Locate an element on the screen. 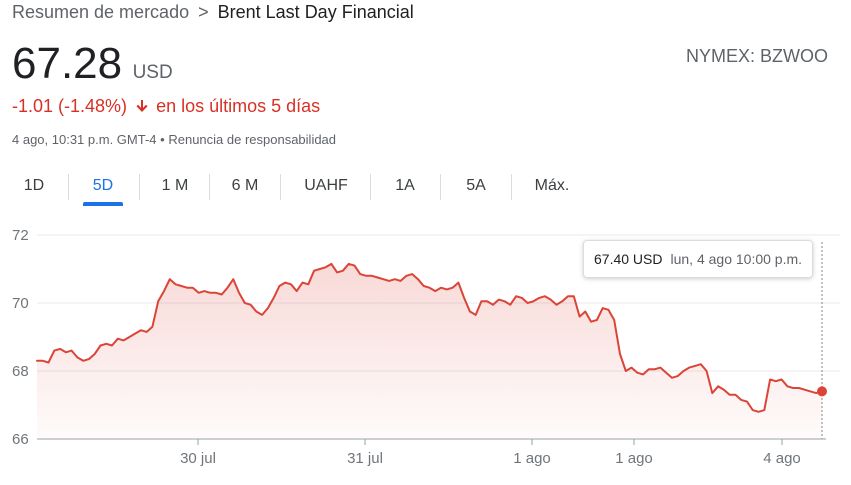 Image resolution: width=851 pixels, height=485 pixels. breadcrumb-market-summary-link: Resumen de mercado is located at coordinates (101, 12).